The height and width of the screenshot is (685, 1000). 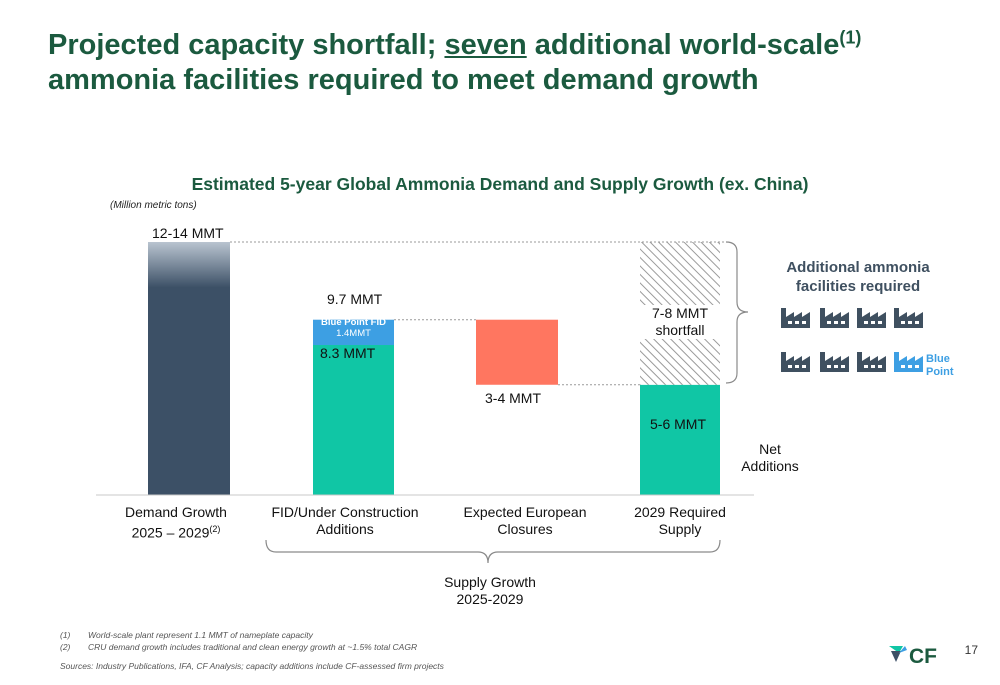 I want to click on category-label-required-supply-line1: 2029 Required, so click(x=680, y=512).